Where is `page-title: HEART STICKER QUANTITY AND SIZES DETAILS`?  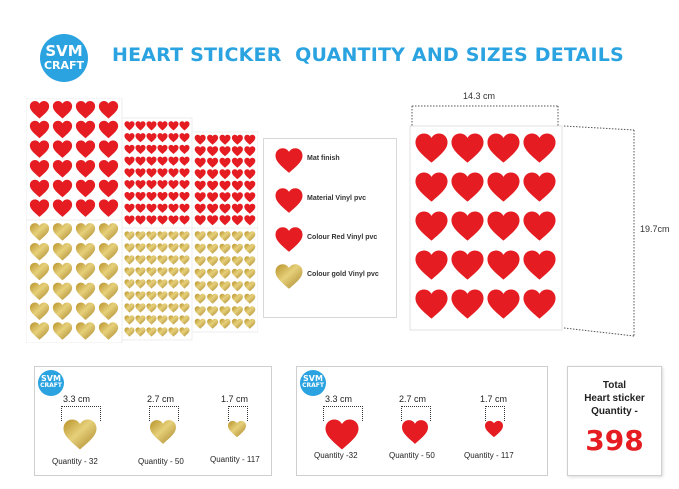
page-title: HEART STICKER QUANTITY AND SIZES DETAILS is located at coordinates (368, 55).